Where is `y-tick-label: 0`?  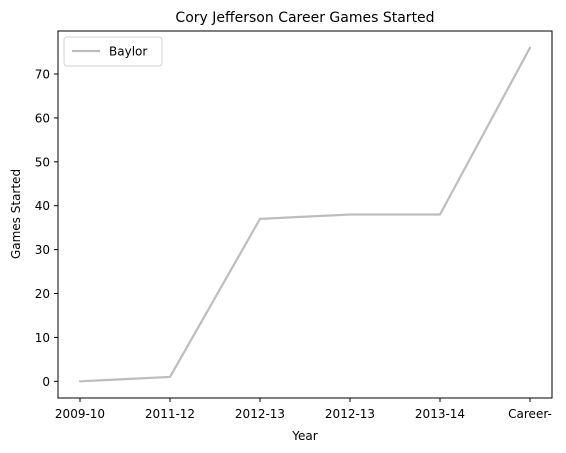 y-tick-label: 0 is located at coordinates (46, 382).